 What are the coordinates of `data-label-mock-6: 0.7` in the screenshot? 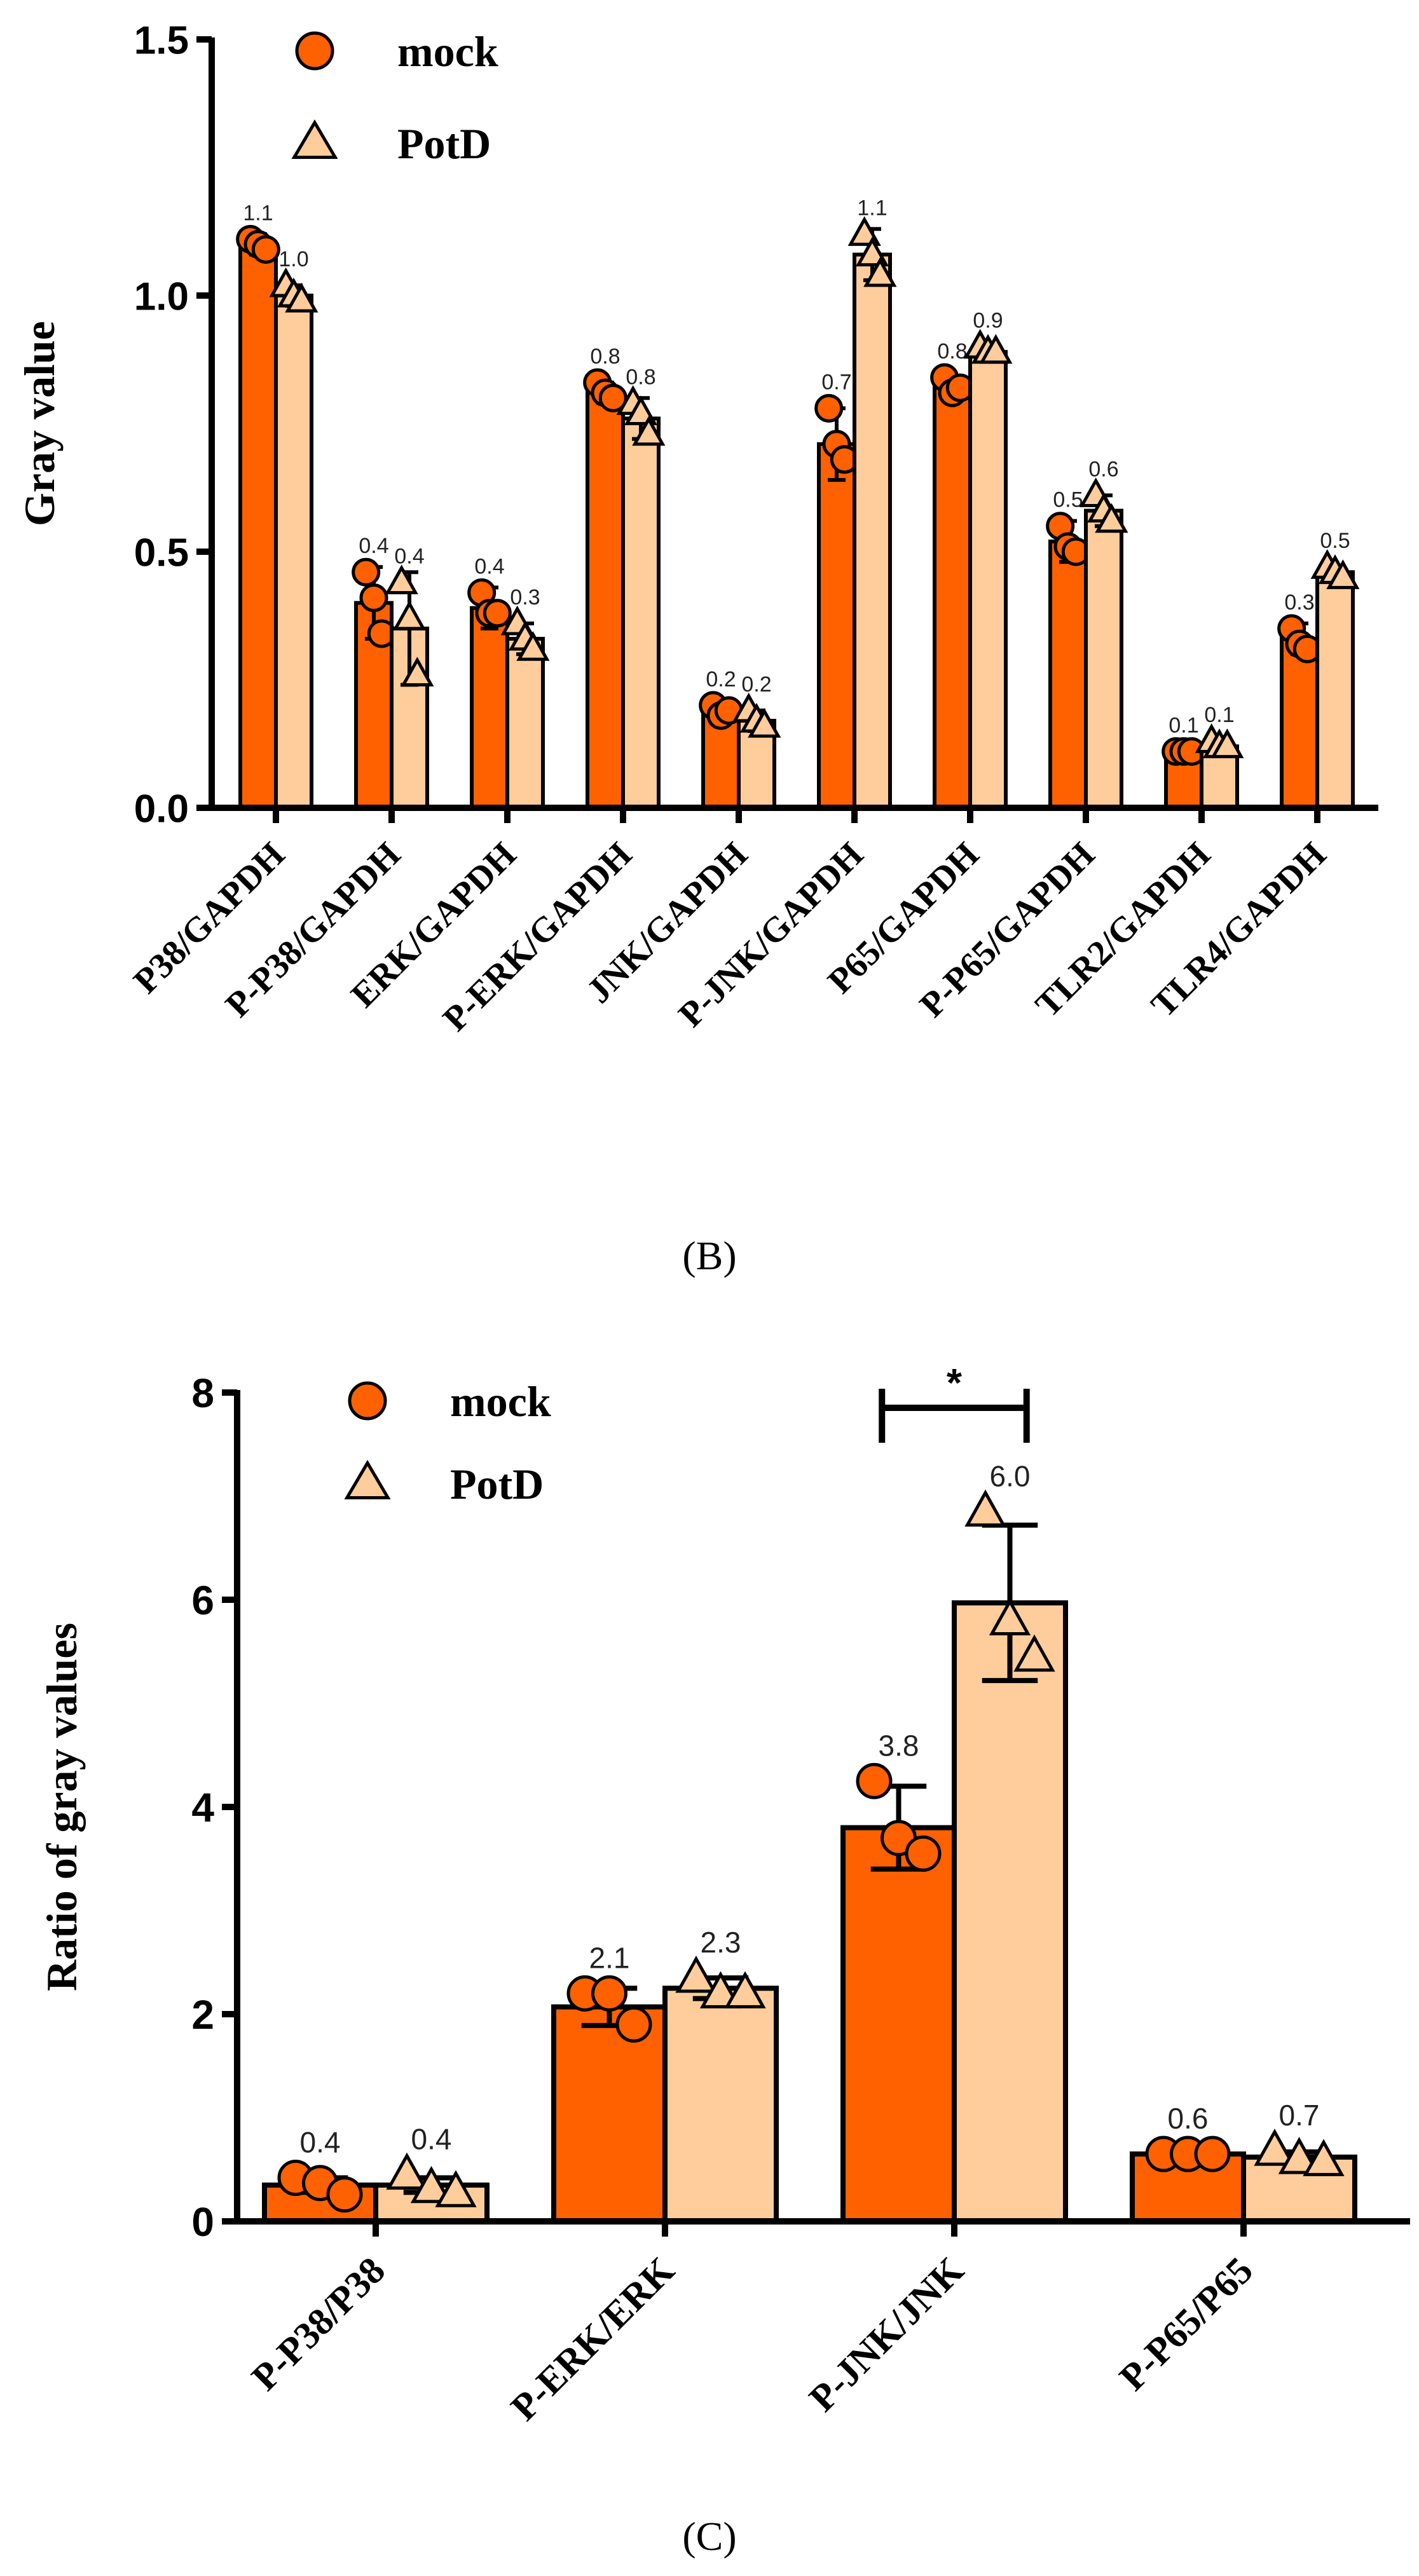 It's located at (836, 382).